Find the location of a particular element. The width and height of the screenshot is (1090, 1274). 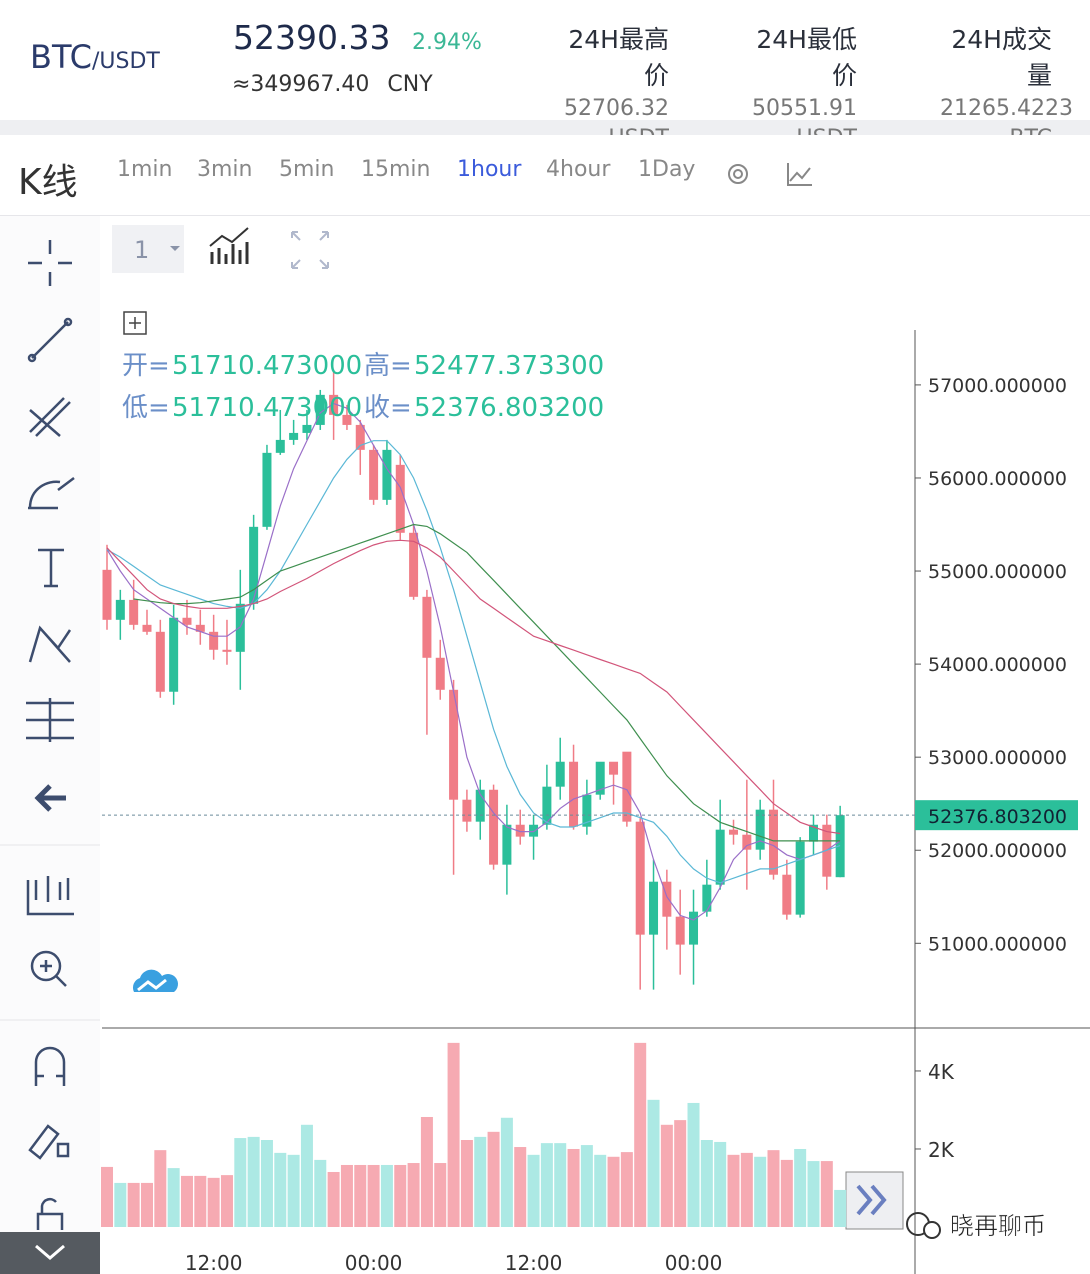

fullscreen-icon is located at coordinates (310, 250).